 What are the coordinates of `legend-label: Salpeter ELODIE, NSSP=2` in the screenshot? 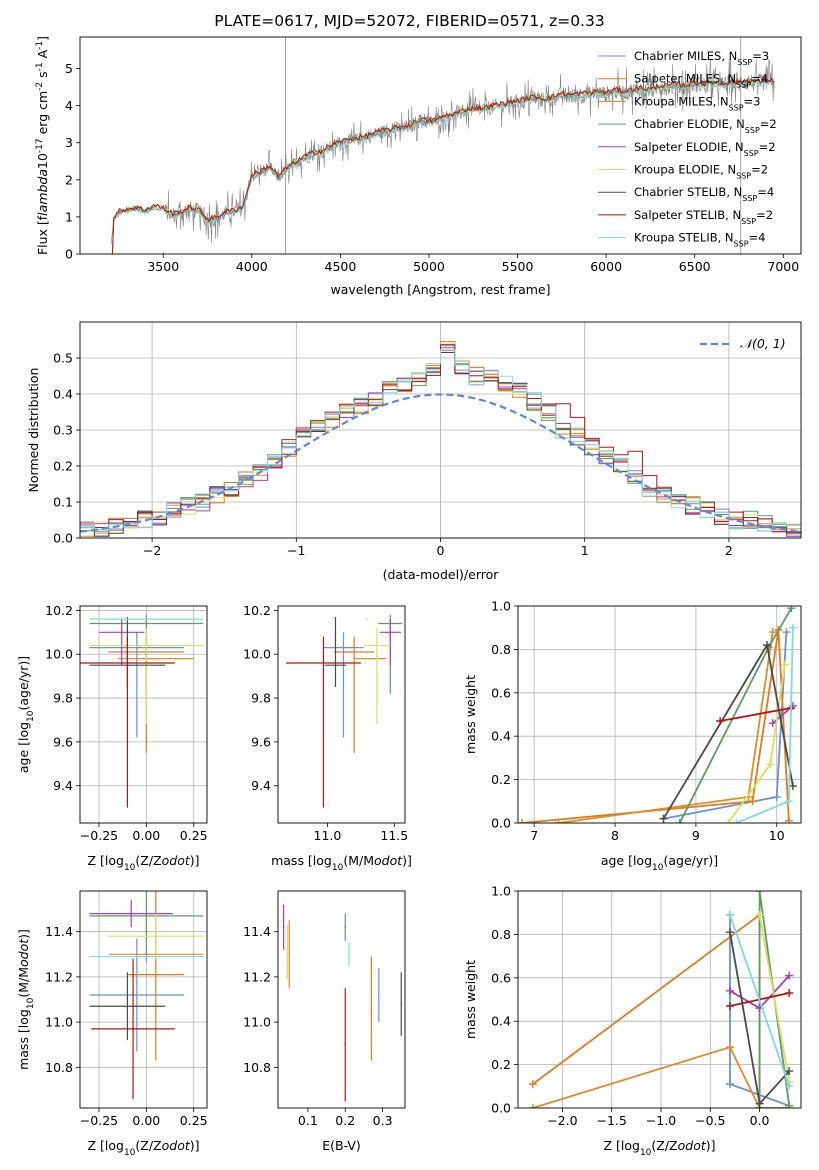 It's located at (705, 149).